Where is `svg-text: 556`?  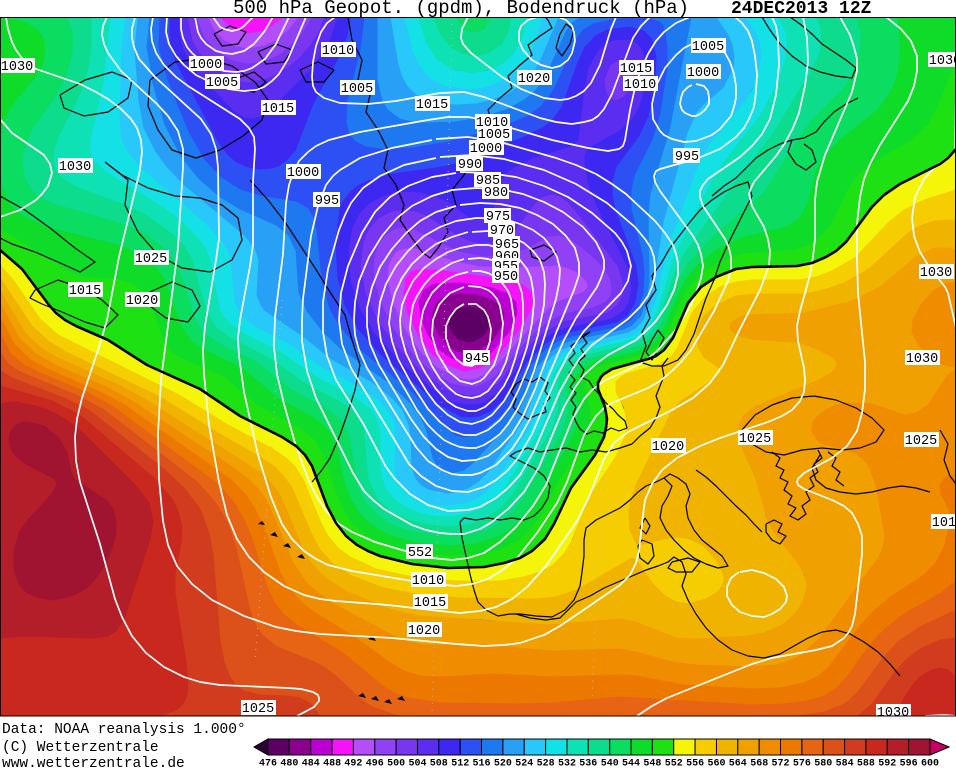 svg-text: 556 is located at coordinates (695, 763).